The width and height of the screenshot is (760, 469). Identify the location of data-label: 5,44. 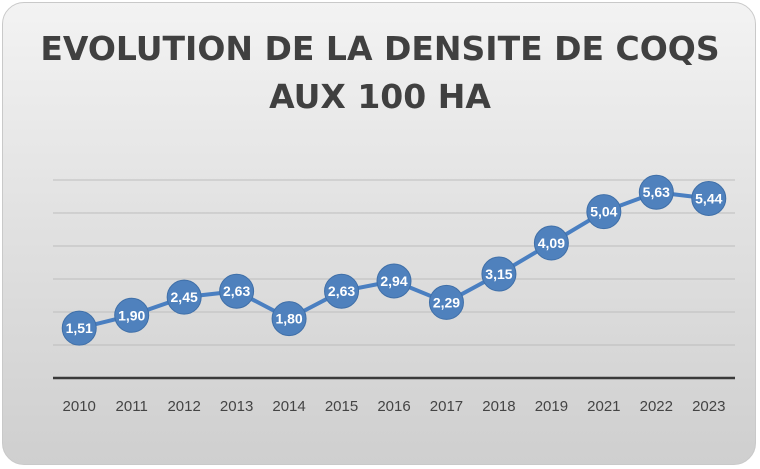
(708, 198).